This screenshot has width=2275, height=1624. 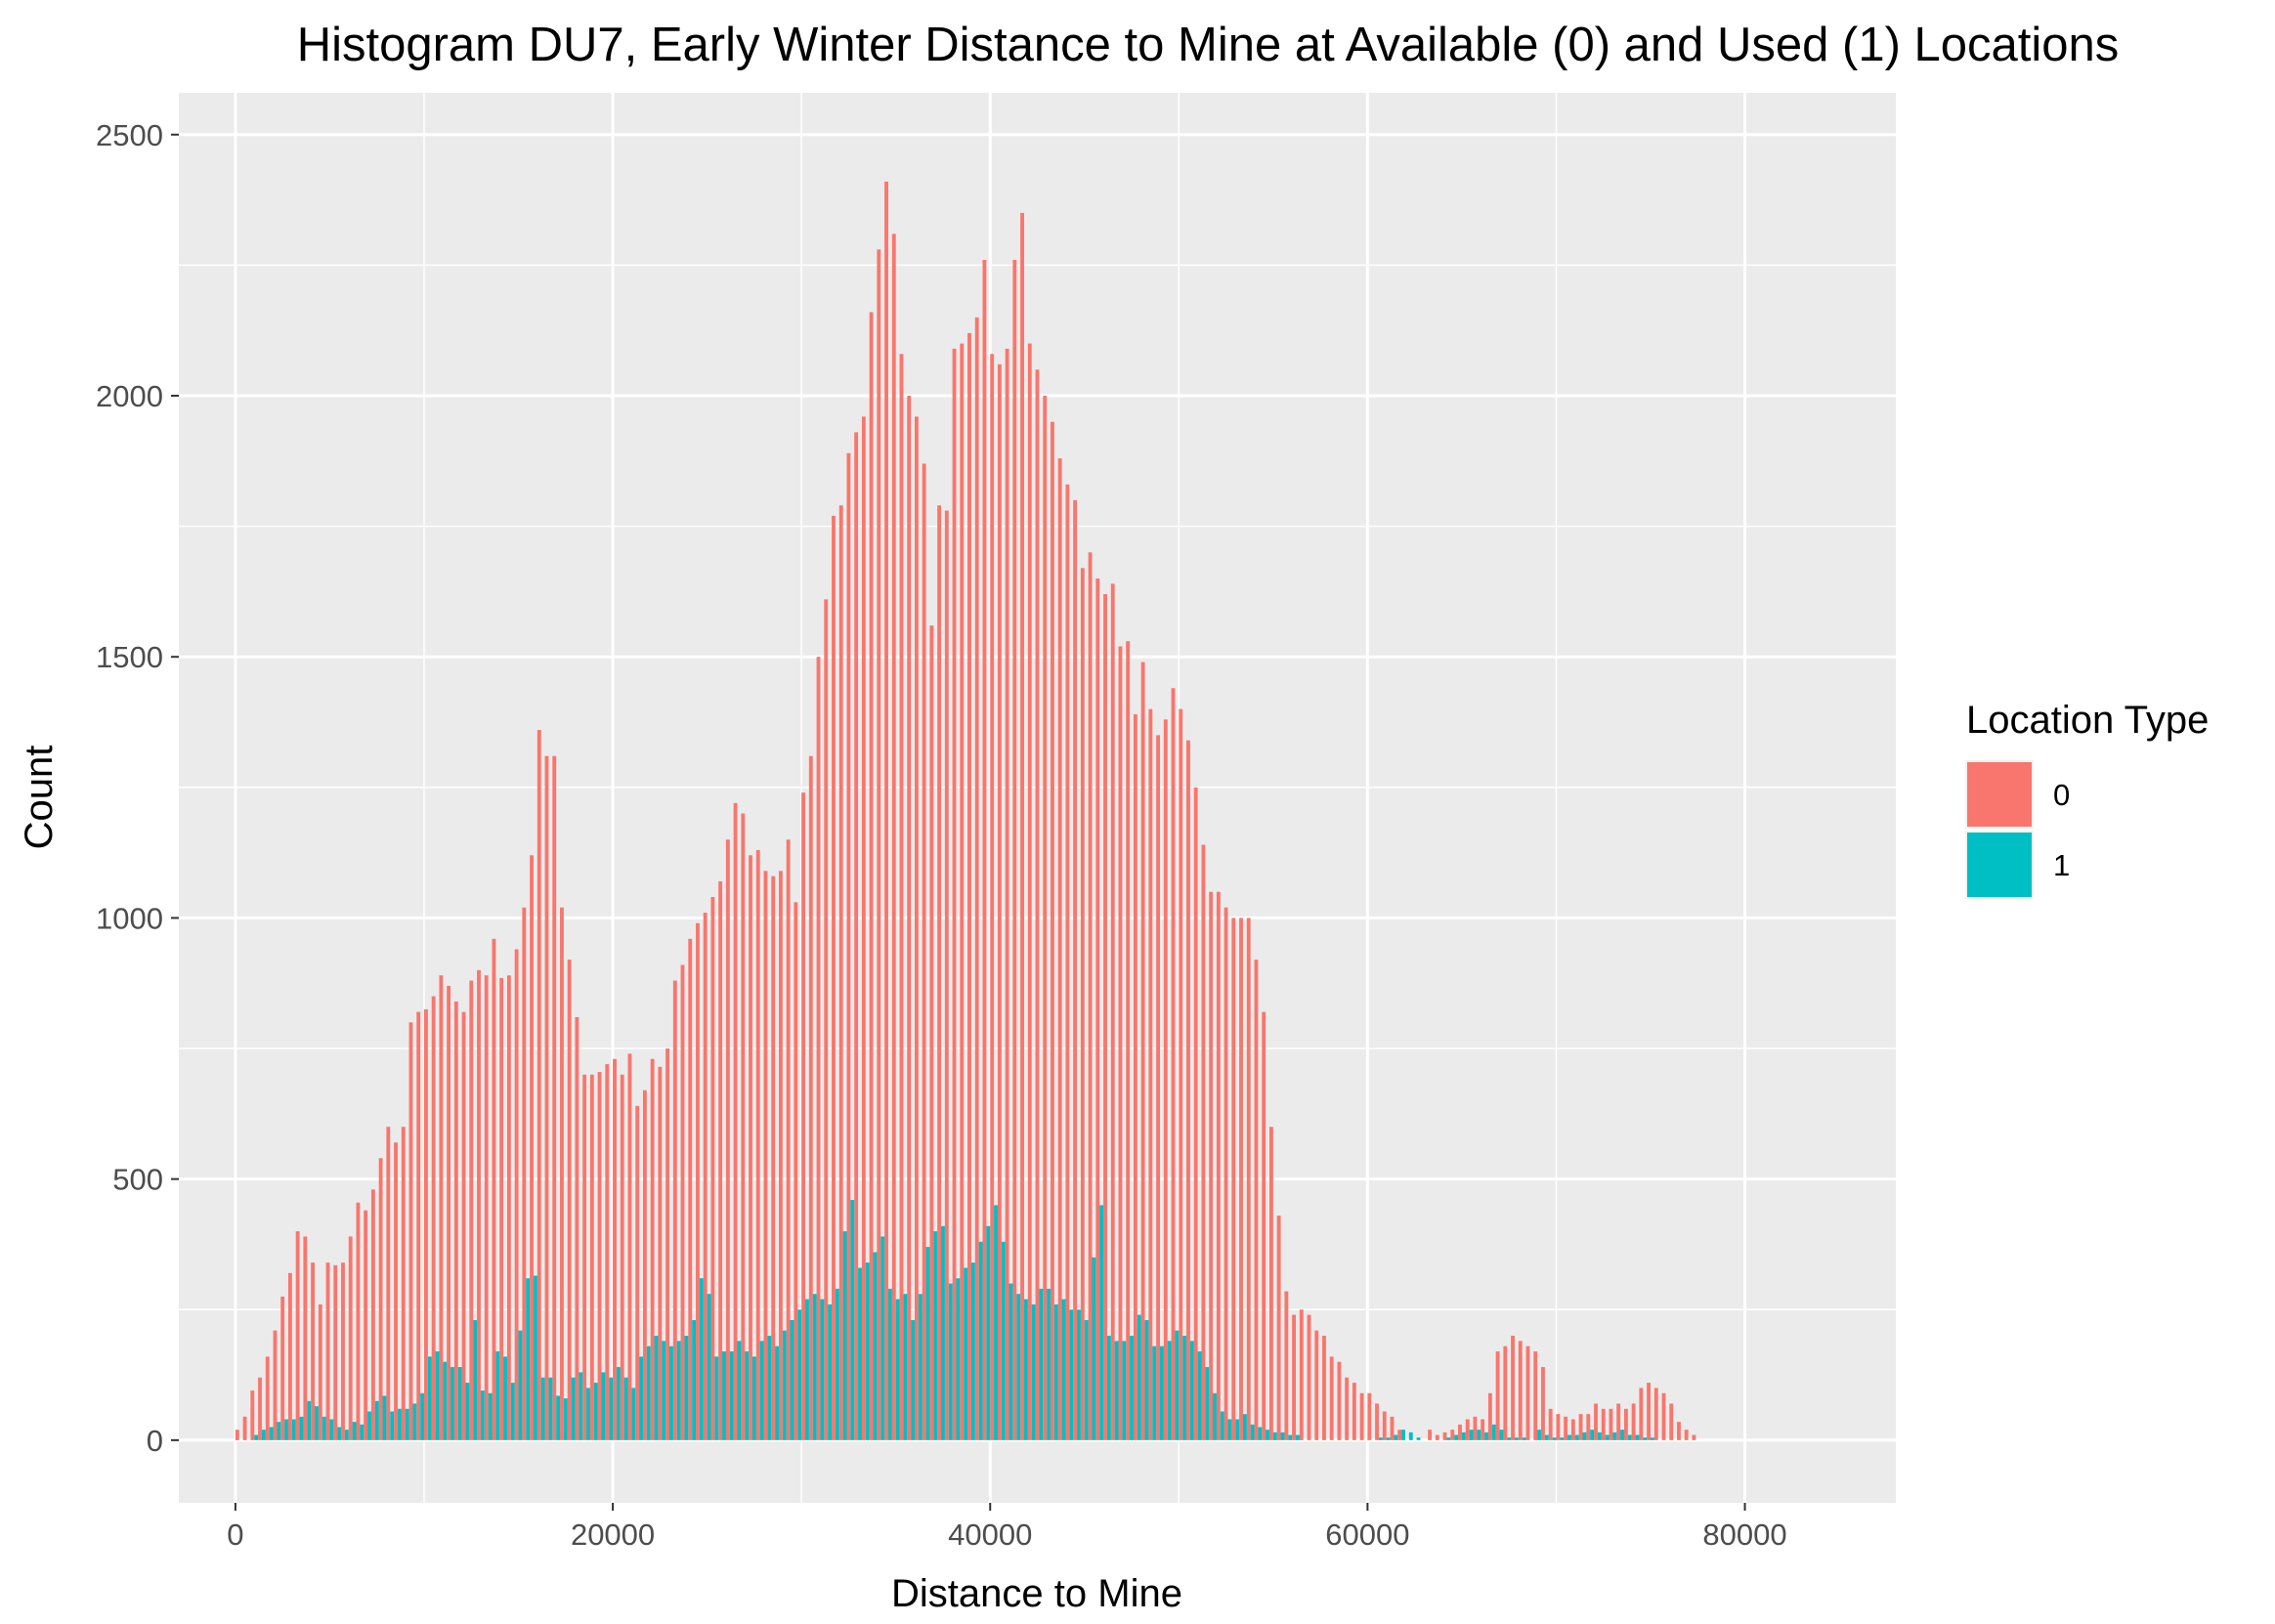 What do you see at coordinates (39, 798) in the screenshot?
I see `y-axis-title: Count` at bounding box center [39, 798].